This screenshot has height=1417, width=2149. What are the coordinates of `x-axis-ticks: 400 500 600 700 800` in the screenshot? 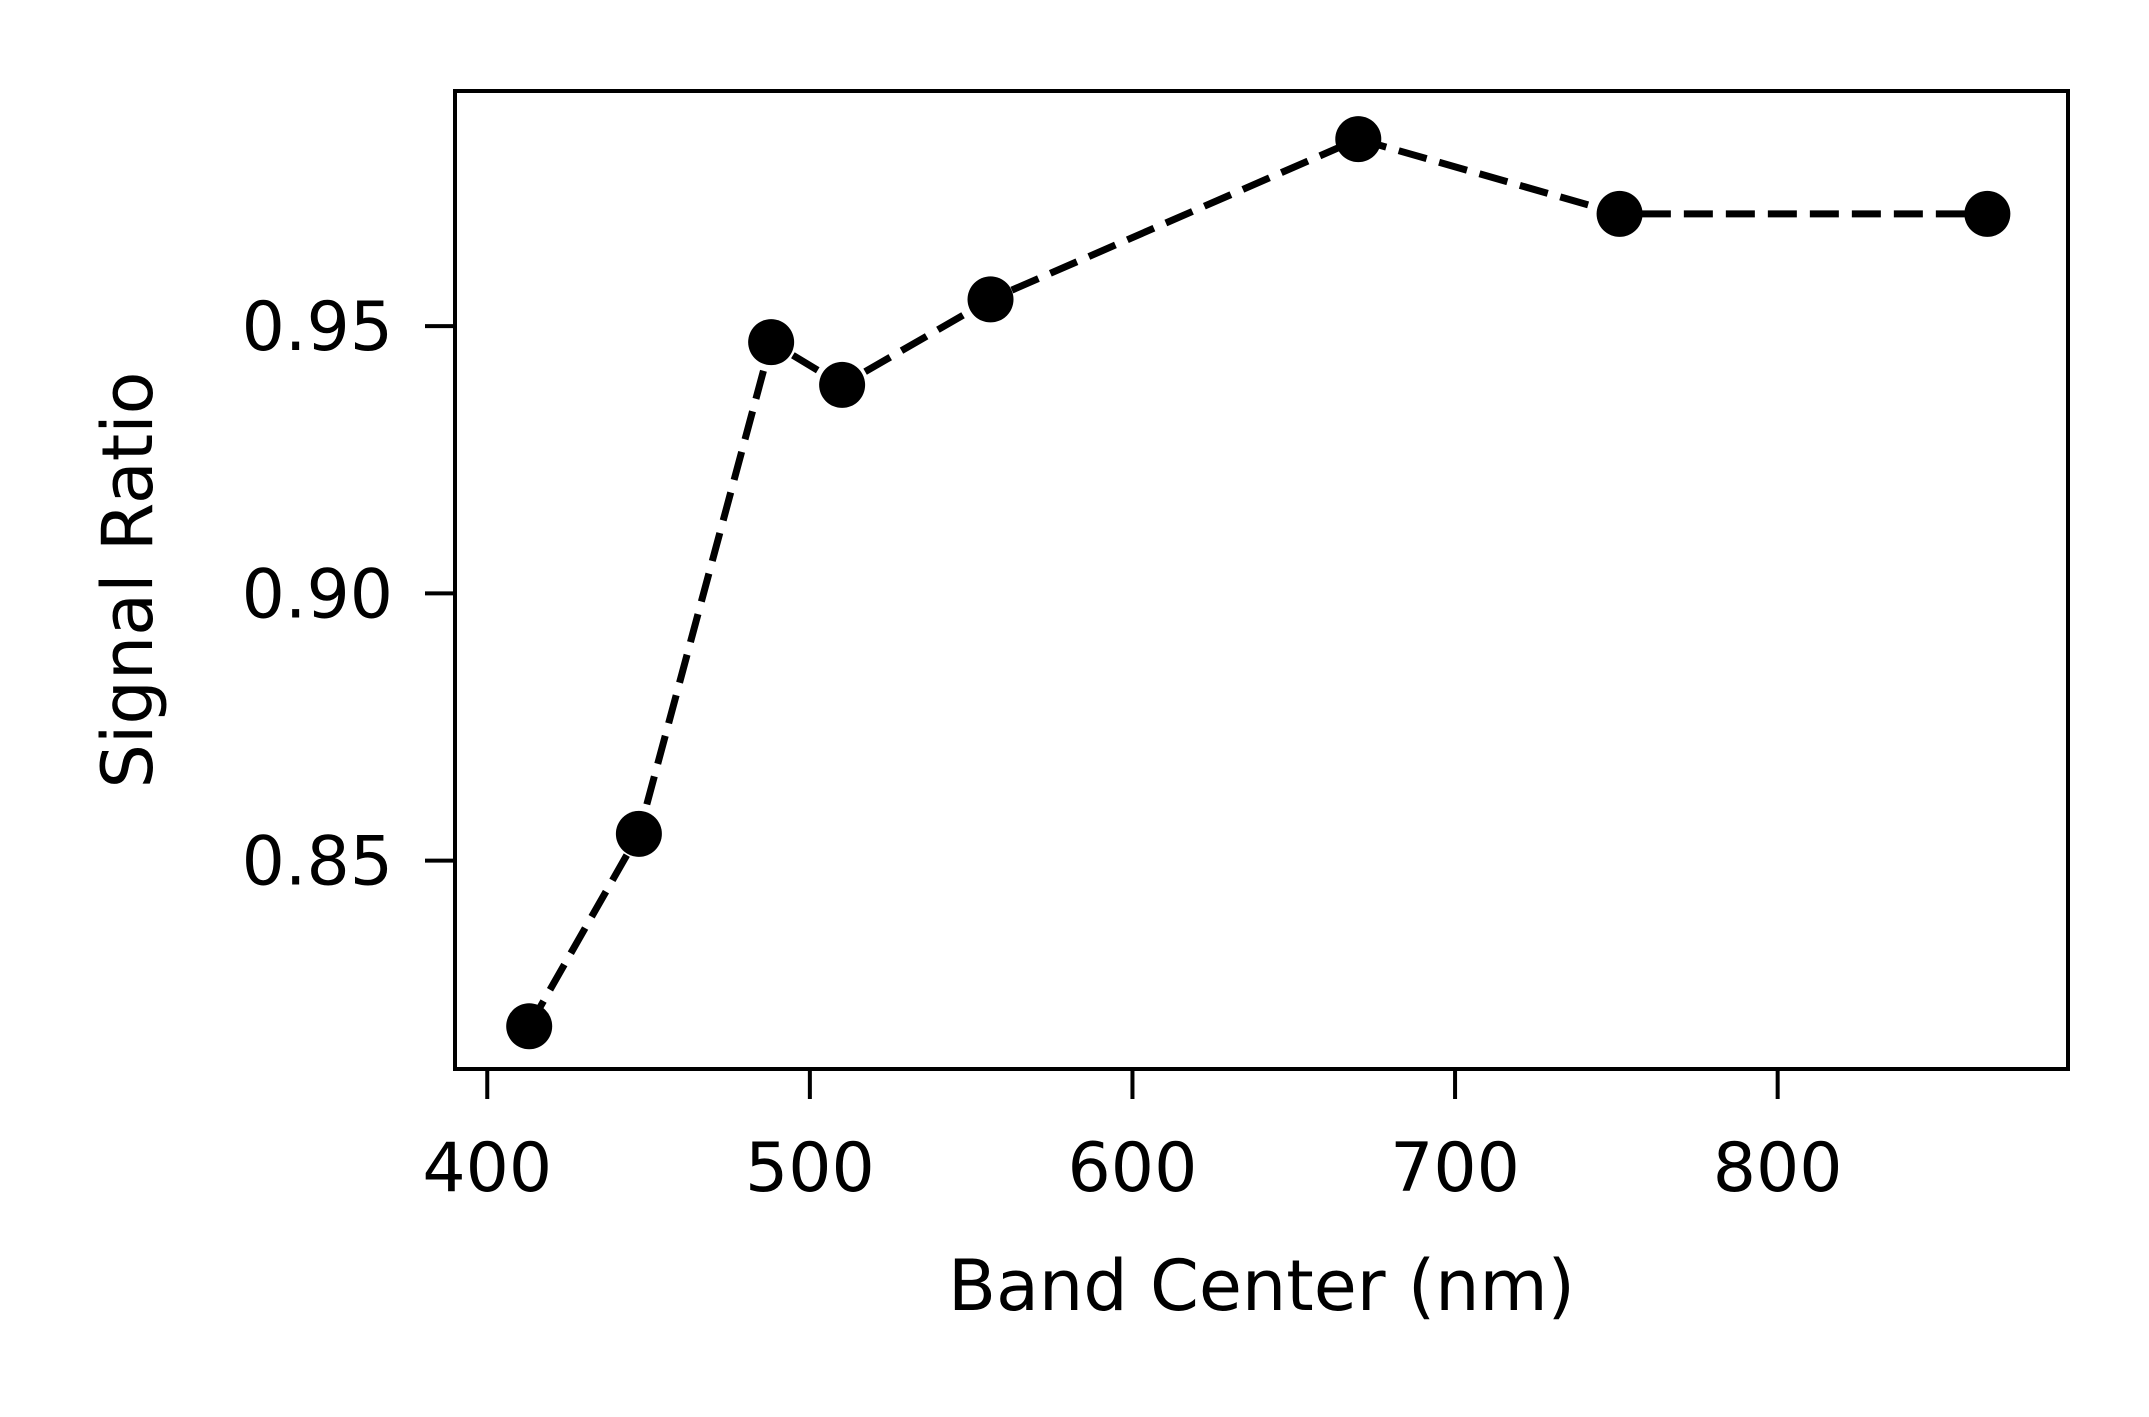 It's located at (1132, 1138).